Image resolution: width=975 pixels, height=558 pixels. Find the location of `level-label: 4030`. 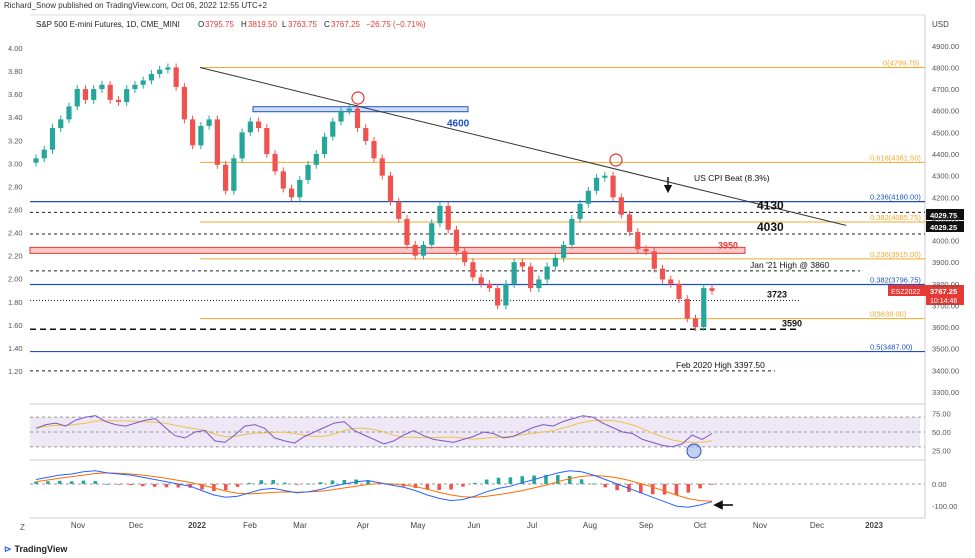

level-label: 4030 is located at coordinates (770, 227).